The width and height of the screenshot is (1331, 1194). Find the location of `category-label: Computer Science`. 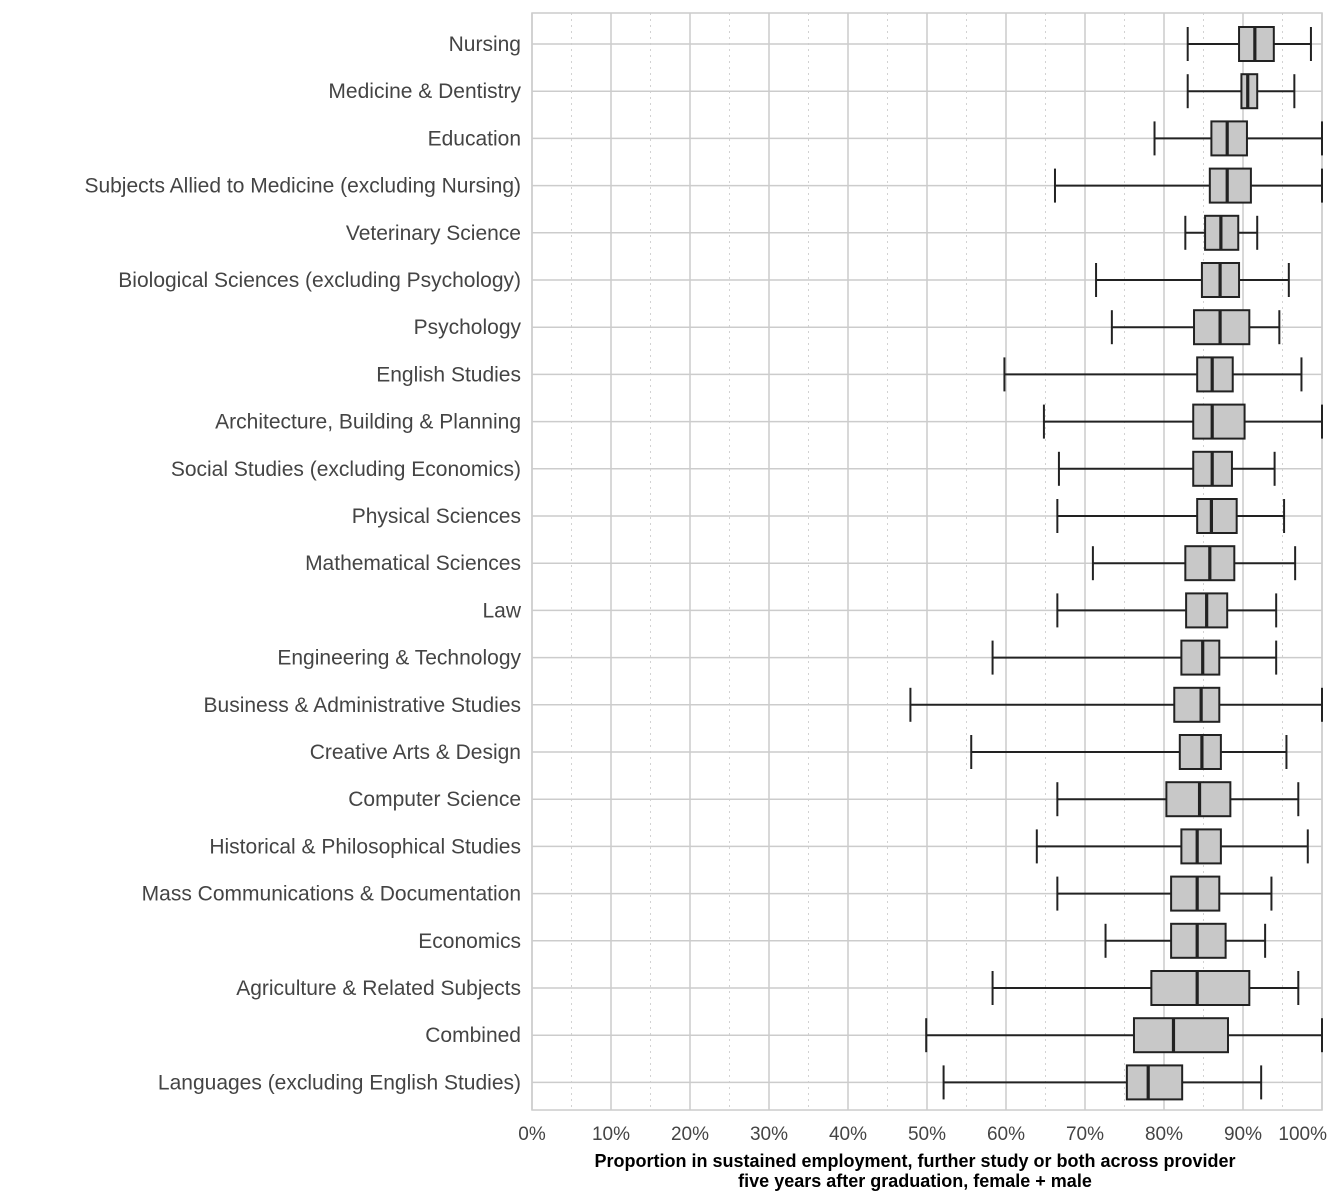

category-label: Computer Science is located at coordinates (434, 799).